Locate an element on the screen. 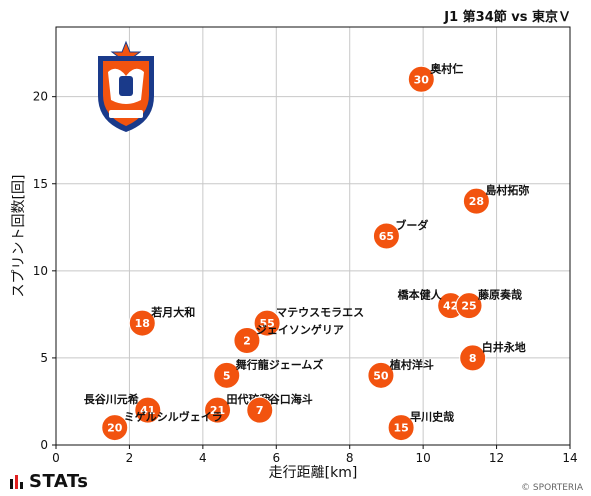  player-number: 65 is located at coordinates (386, 236).